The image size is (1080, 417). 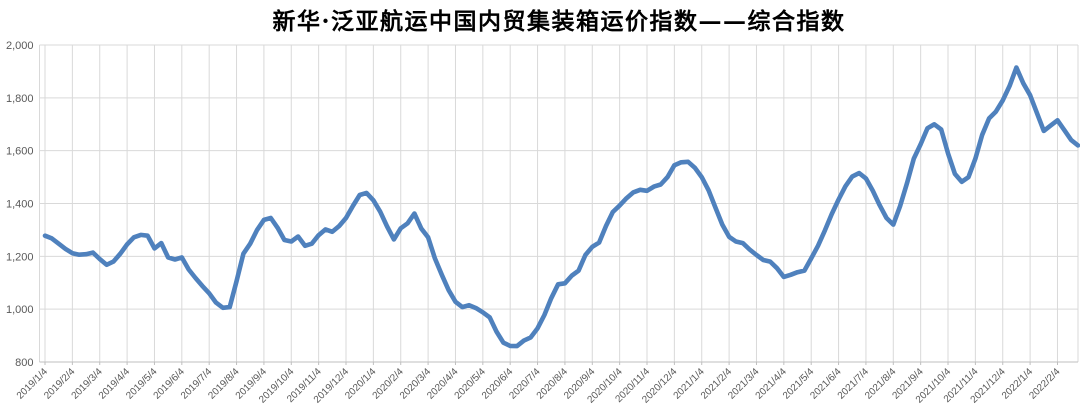 I want to click on y-tick-label: 2,000, so click(x=20, y=46).